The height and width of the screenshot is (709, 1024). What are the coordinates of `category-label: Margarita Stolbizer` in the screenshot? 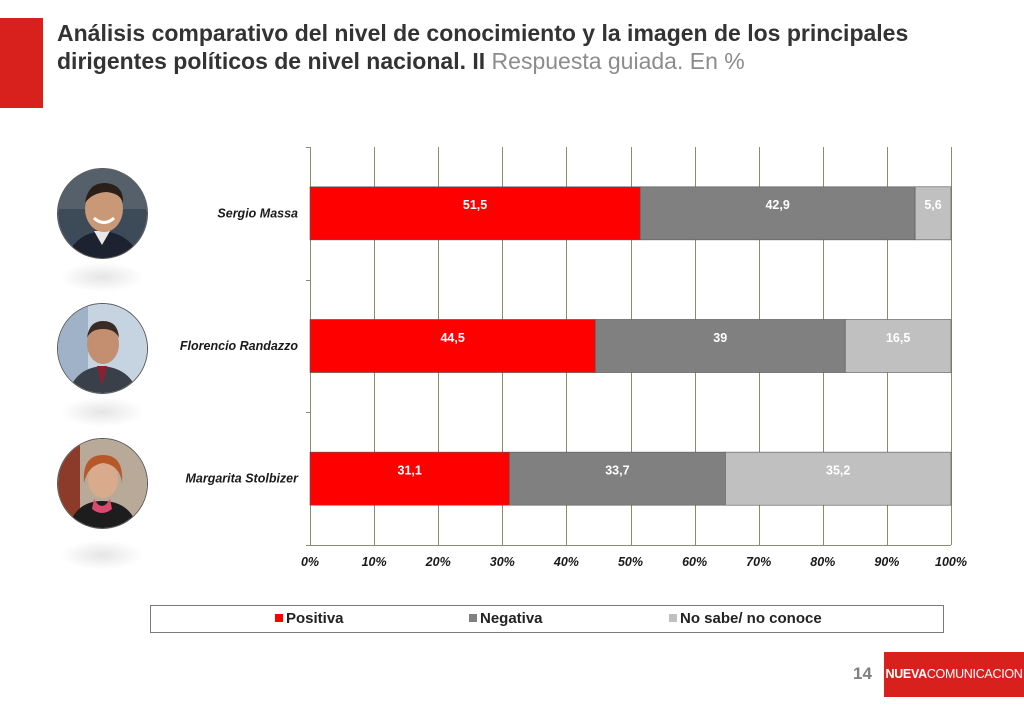 It's located at (242, 479).